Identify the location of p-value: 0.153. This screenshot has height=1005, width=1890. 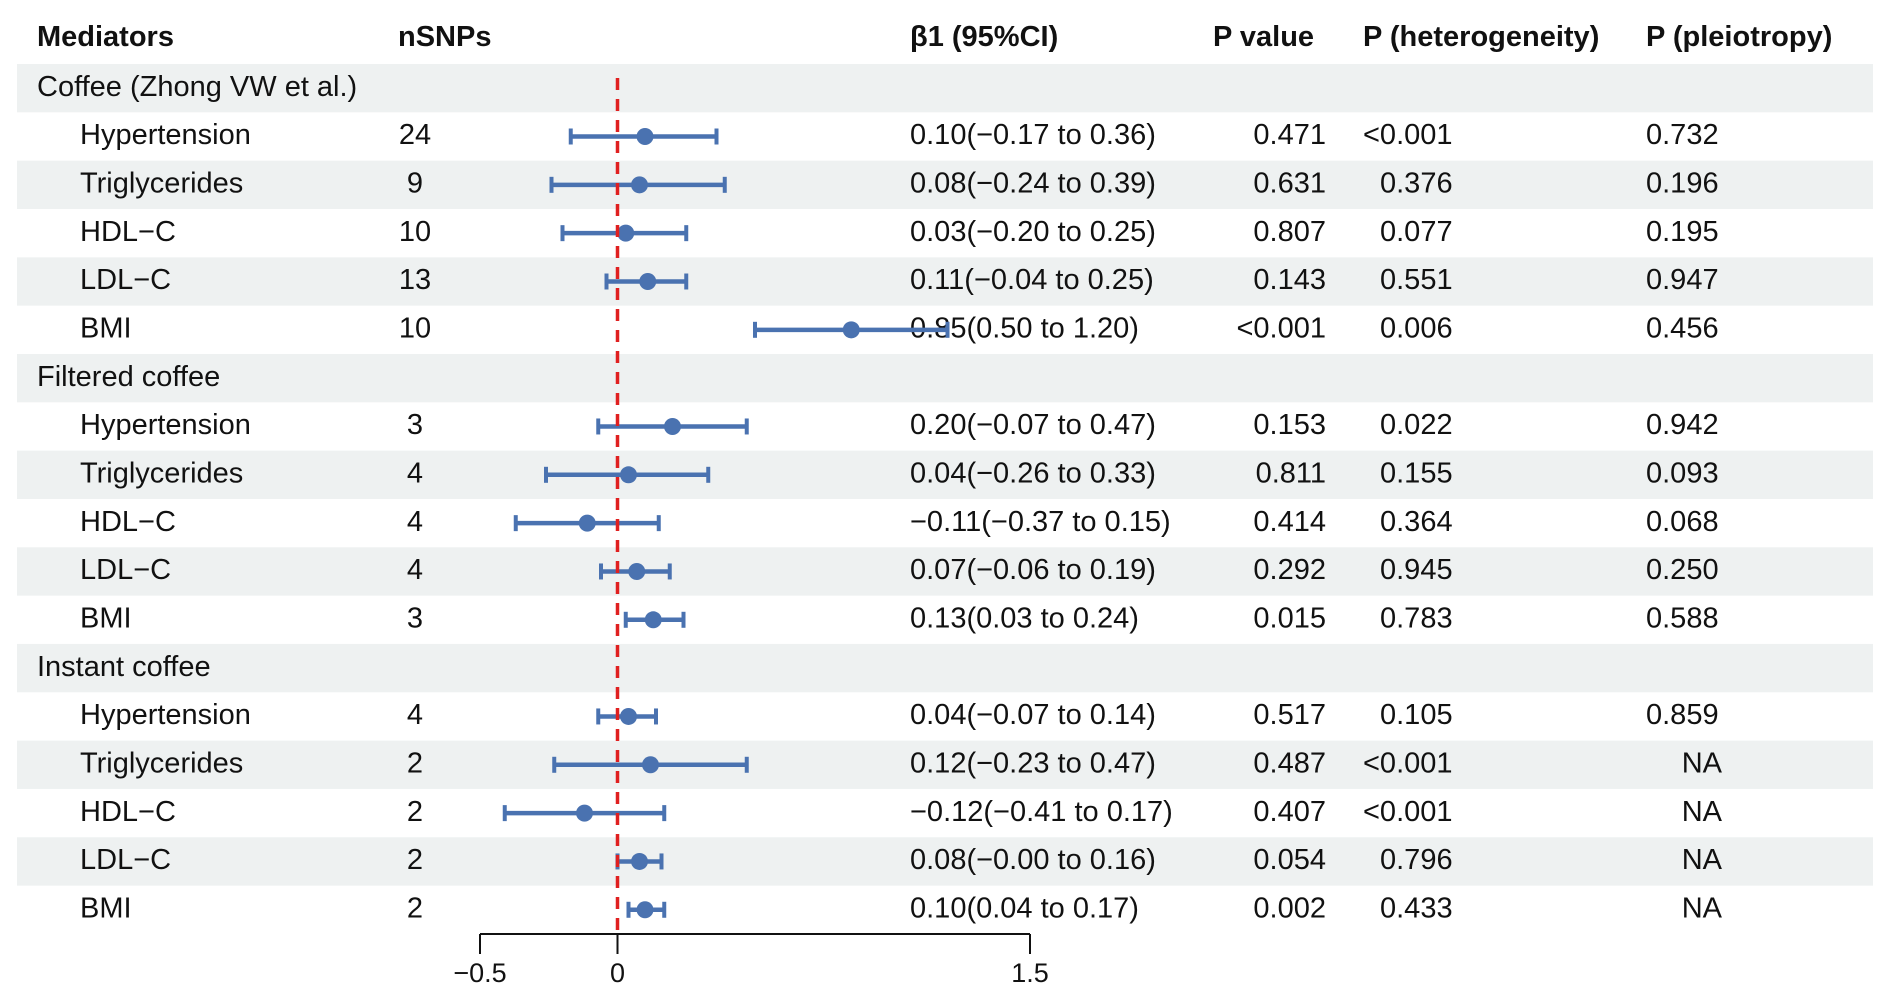
(1289, 425).